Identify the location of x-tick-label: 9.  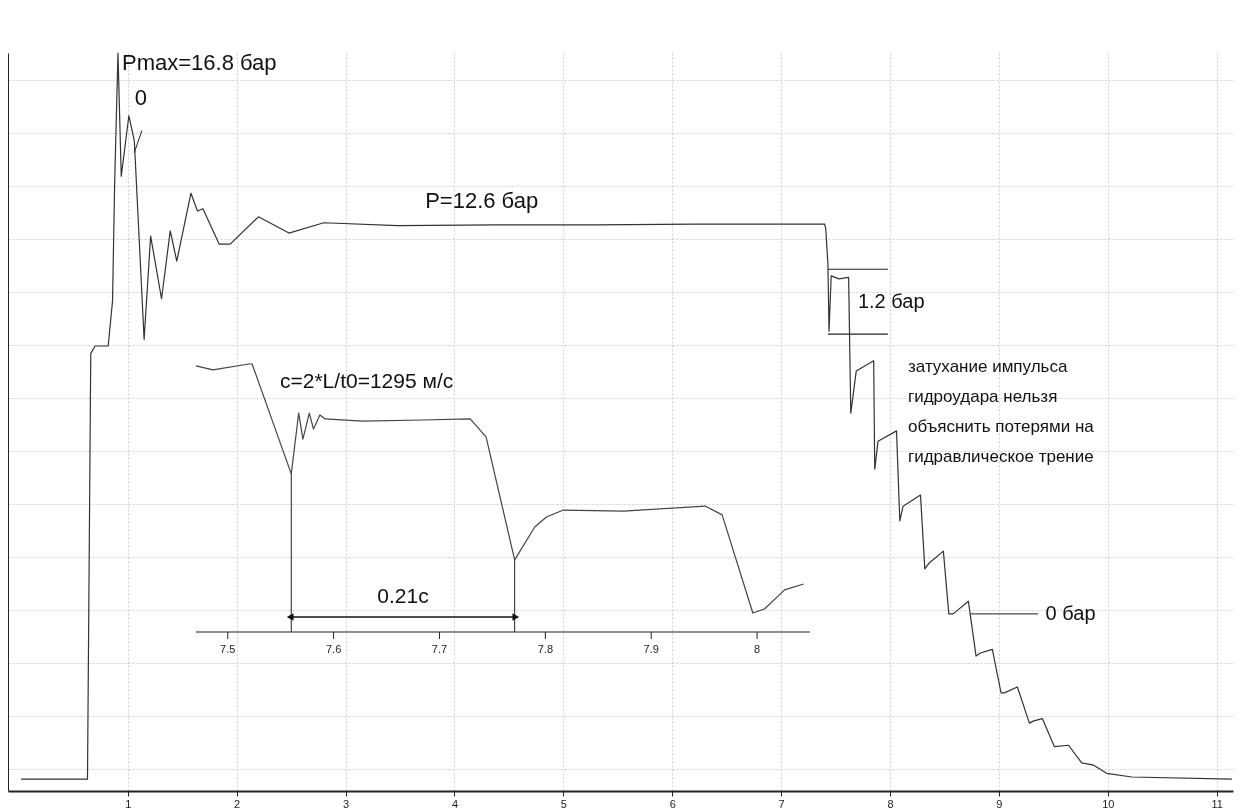
(999, 803).